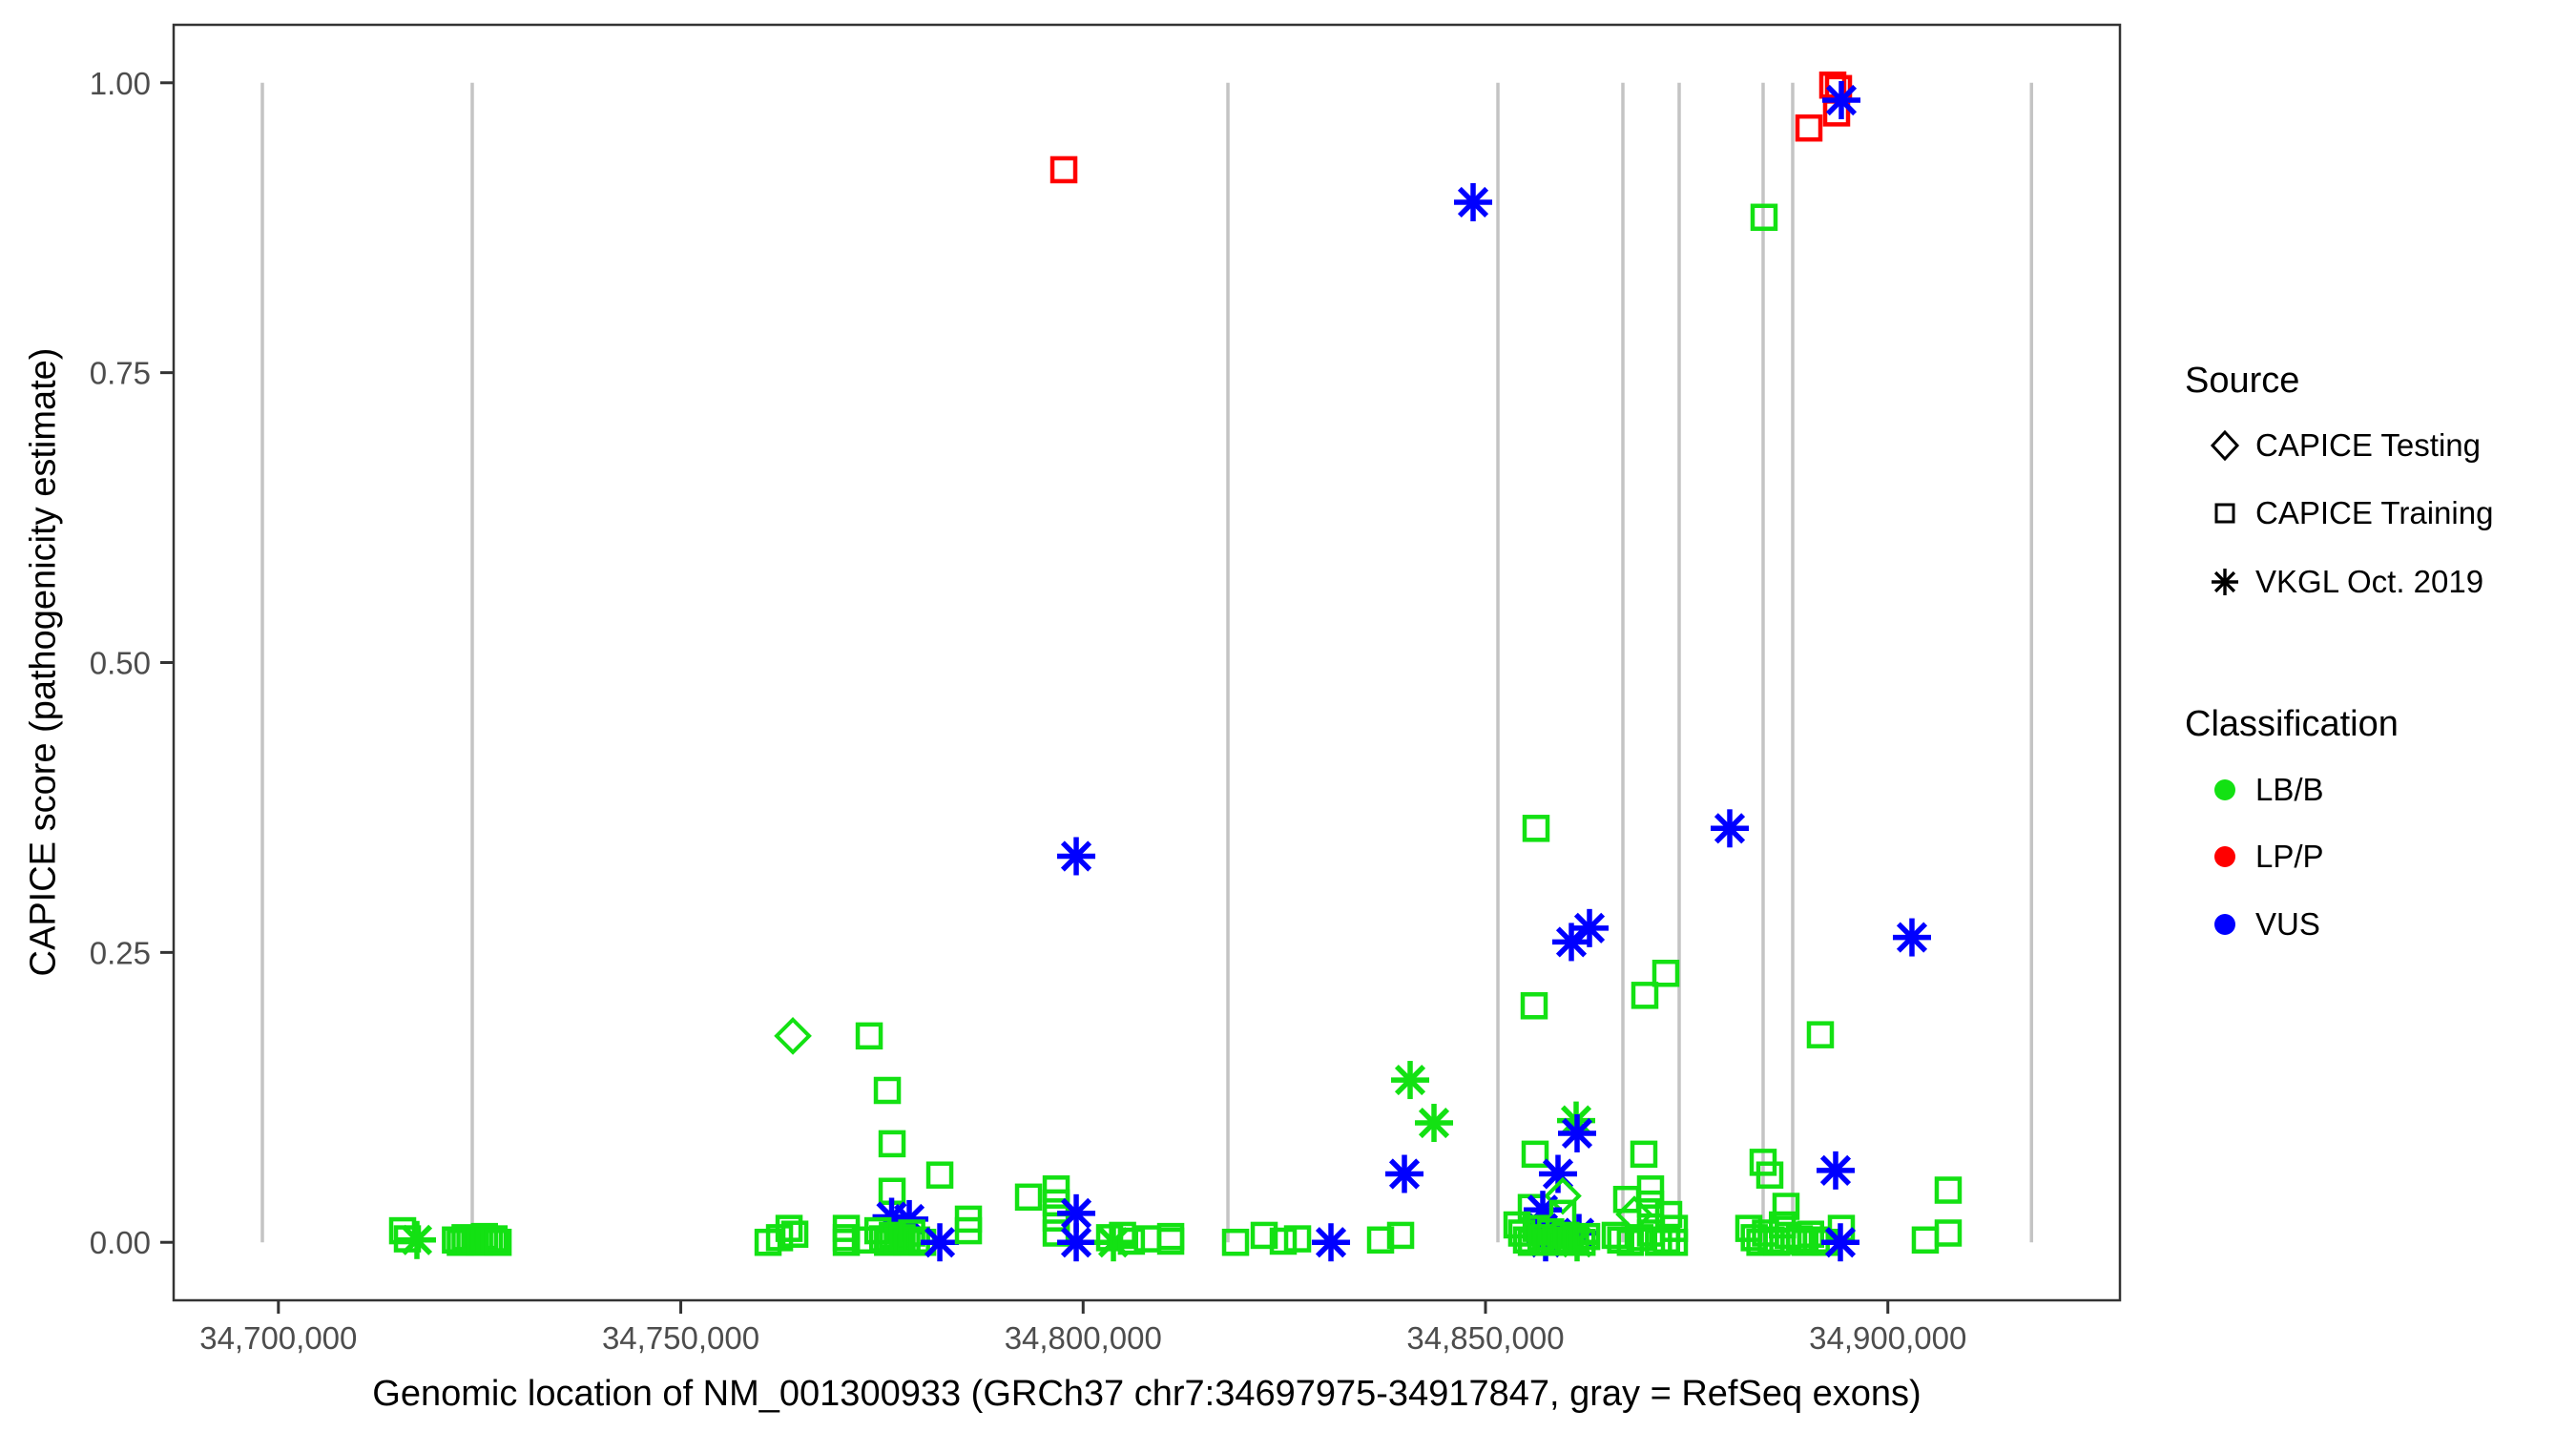 This screenshot has width=2576, height=1431. What do you see at coordinates (1485, 1338) in the screenshot?
I see `x-tick-label: 34,850,000` at bounding box center [1485, 1338].